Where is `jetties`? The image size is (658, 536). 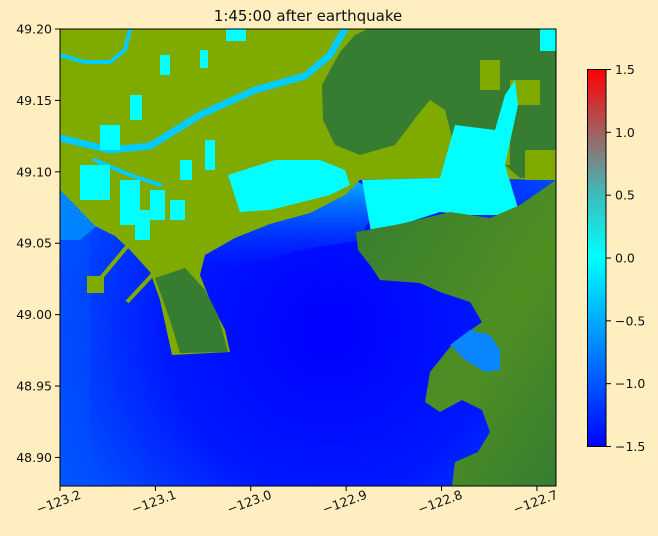 jetties is located at coordinates (122, 272).